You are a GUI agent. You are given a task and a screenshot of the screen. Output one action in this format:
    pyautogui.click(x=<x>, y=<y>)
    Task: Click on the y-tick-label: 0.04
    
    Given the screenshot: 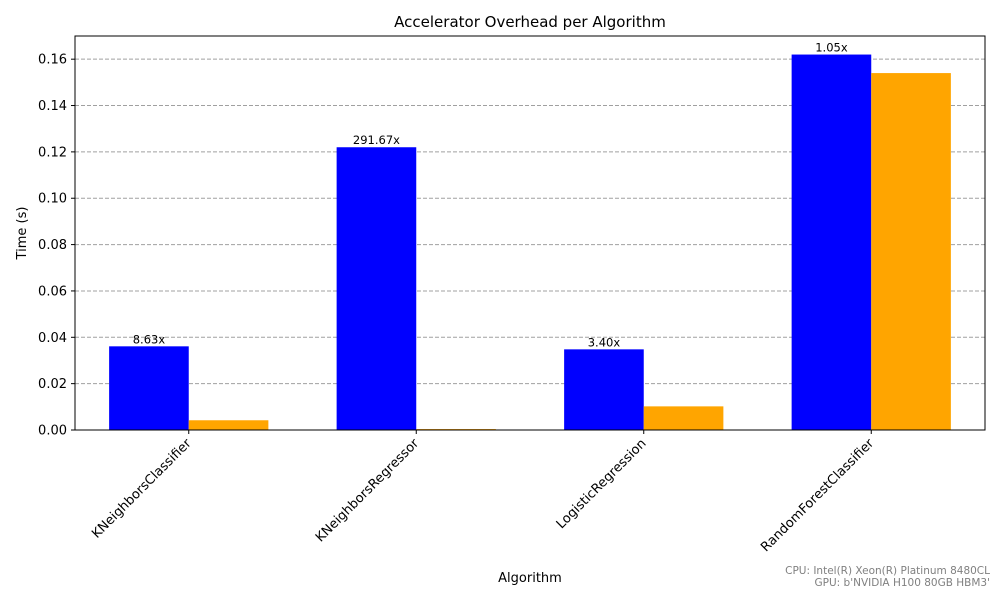 What is the action you would take?
    pyautogui.click(x=52, y=338)
    